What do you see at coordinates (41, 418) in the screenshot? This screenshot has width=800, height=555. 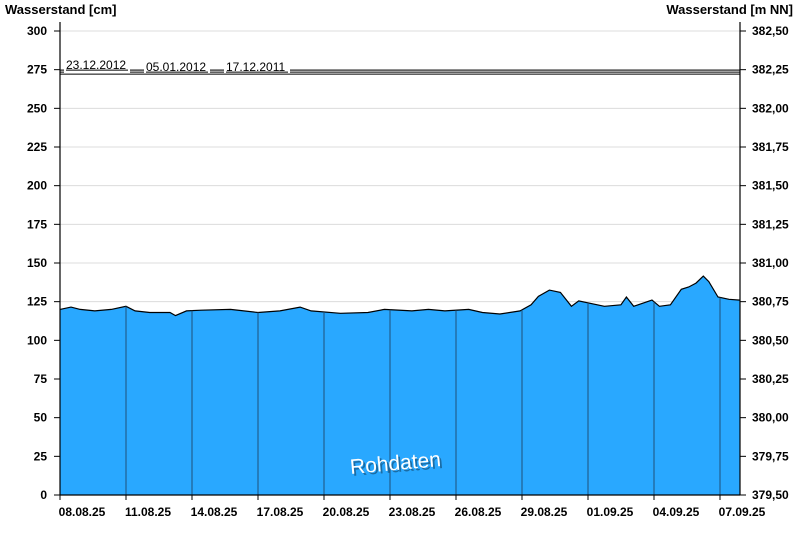 I see `y-tick-label-left: 50` at bounding box center [41, 418].